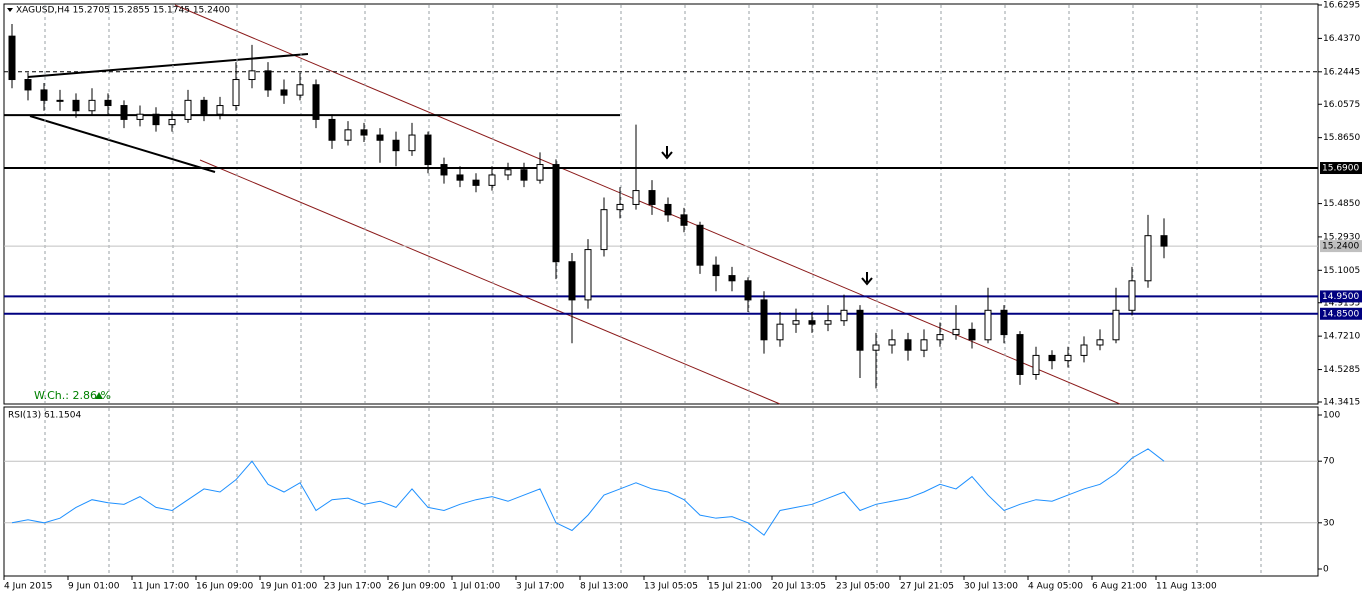 Image resolution: width=1362 pixels, height=594 pixels. What do you see at coordinates (72, 395) in the screenshot?
I see `weekly-change: W.Ch.: 2.86 %` at bounding box center [72, 395].